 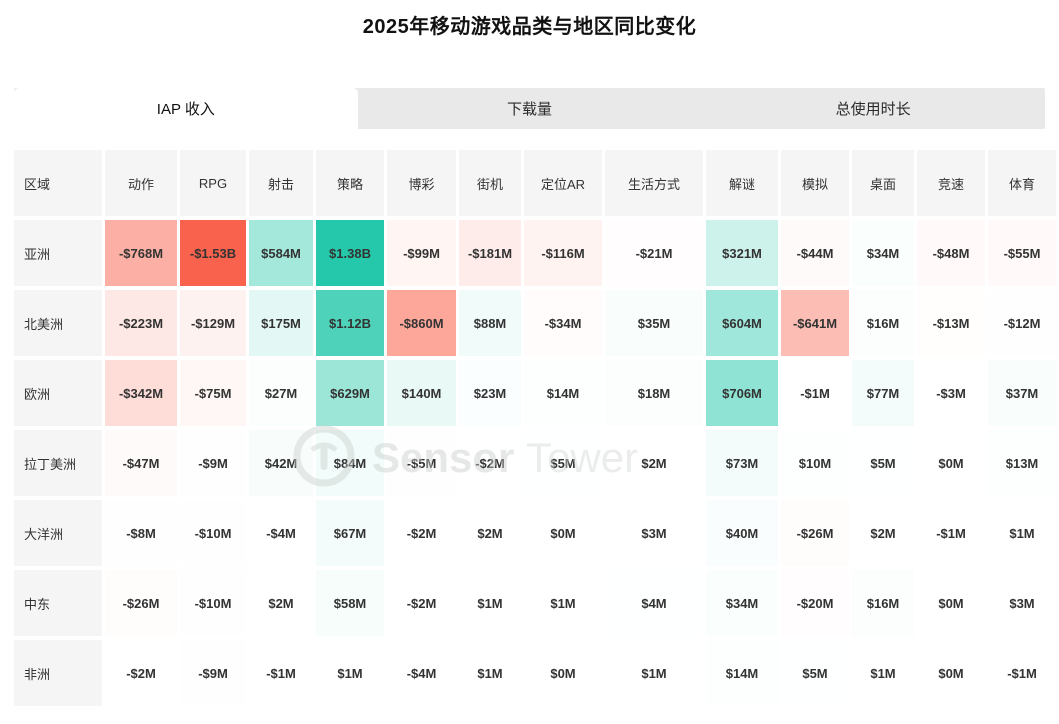 I want to click on column-header: 街机, so click(x=490, y=183).